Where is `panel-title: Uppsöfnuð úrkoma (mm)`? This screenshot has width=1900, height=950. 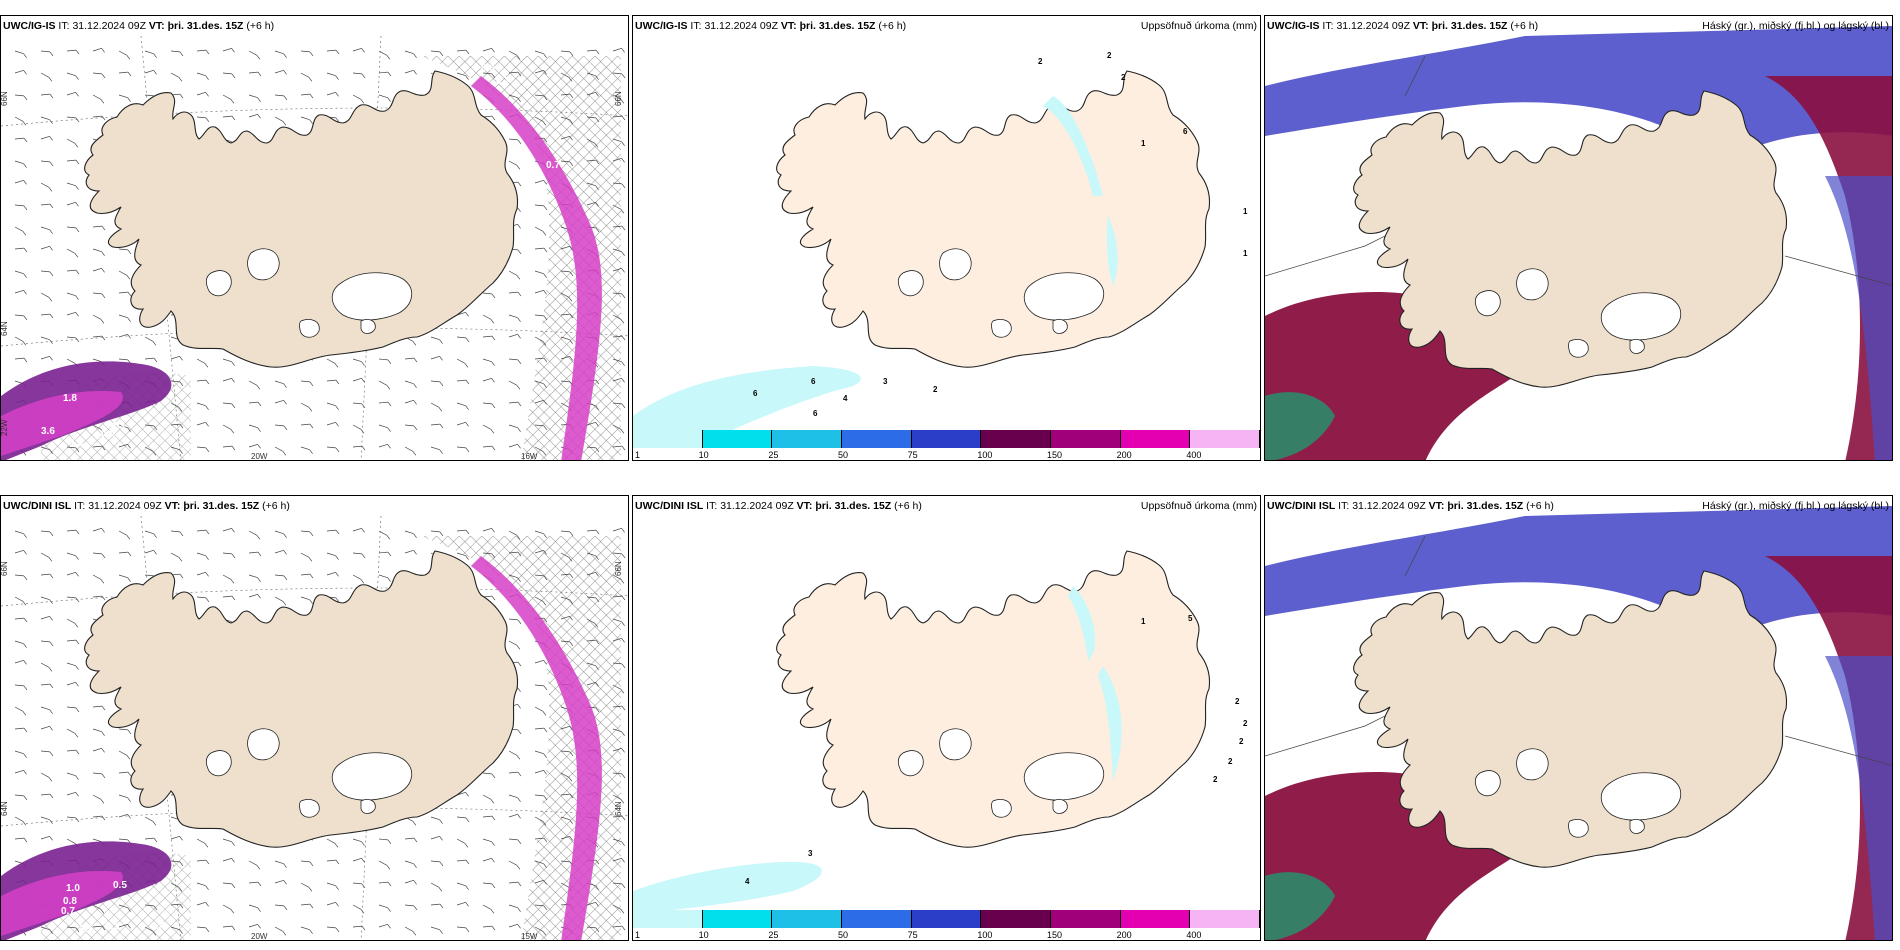 panel-title: Uppsöfnuð úrkoma (mm) is located at coordinates (1198, 26).